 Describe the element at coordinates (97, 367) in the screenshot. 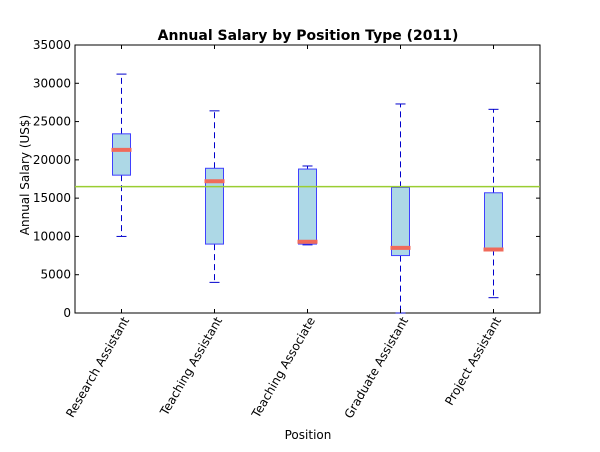

I see `x-tick-label: Research Assistant` at that location.